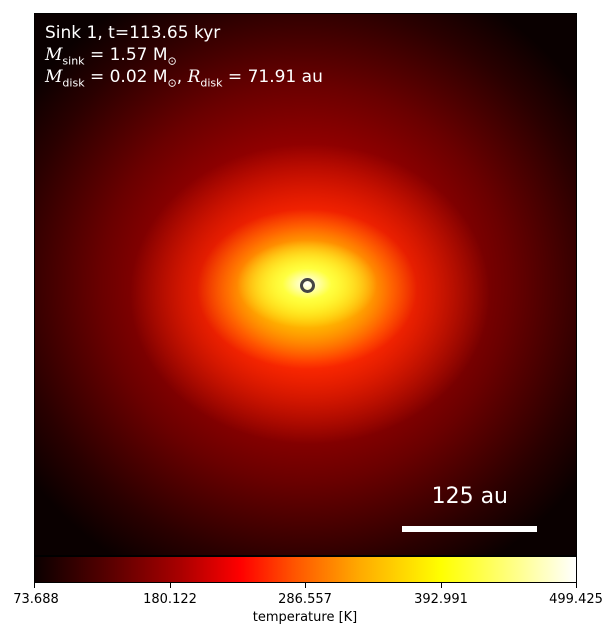 The height and width of the screenshot is (636, 615). What do you see at coordinates (305, 569) in the screenshot?
I see `colorbar` at bounding box center [305, 569].